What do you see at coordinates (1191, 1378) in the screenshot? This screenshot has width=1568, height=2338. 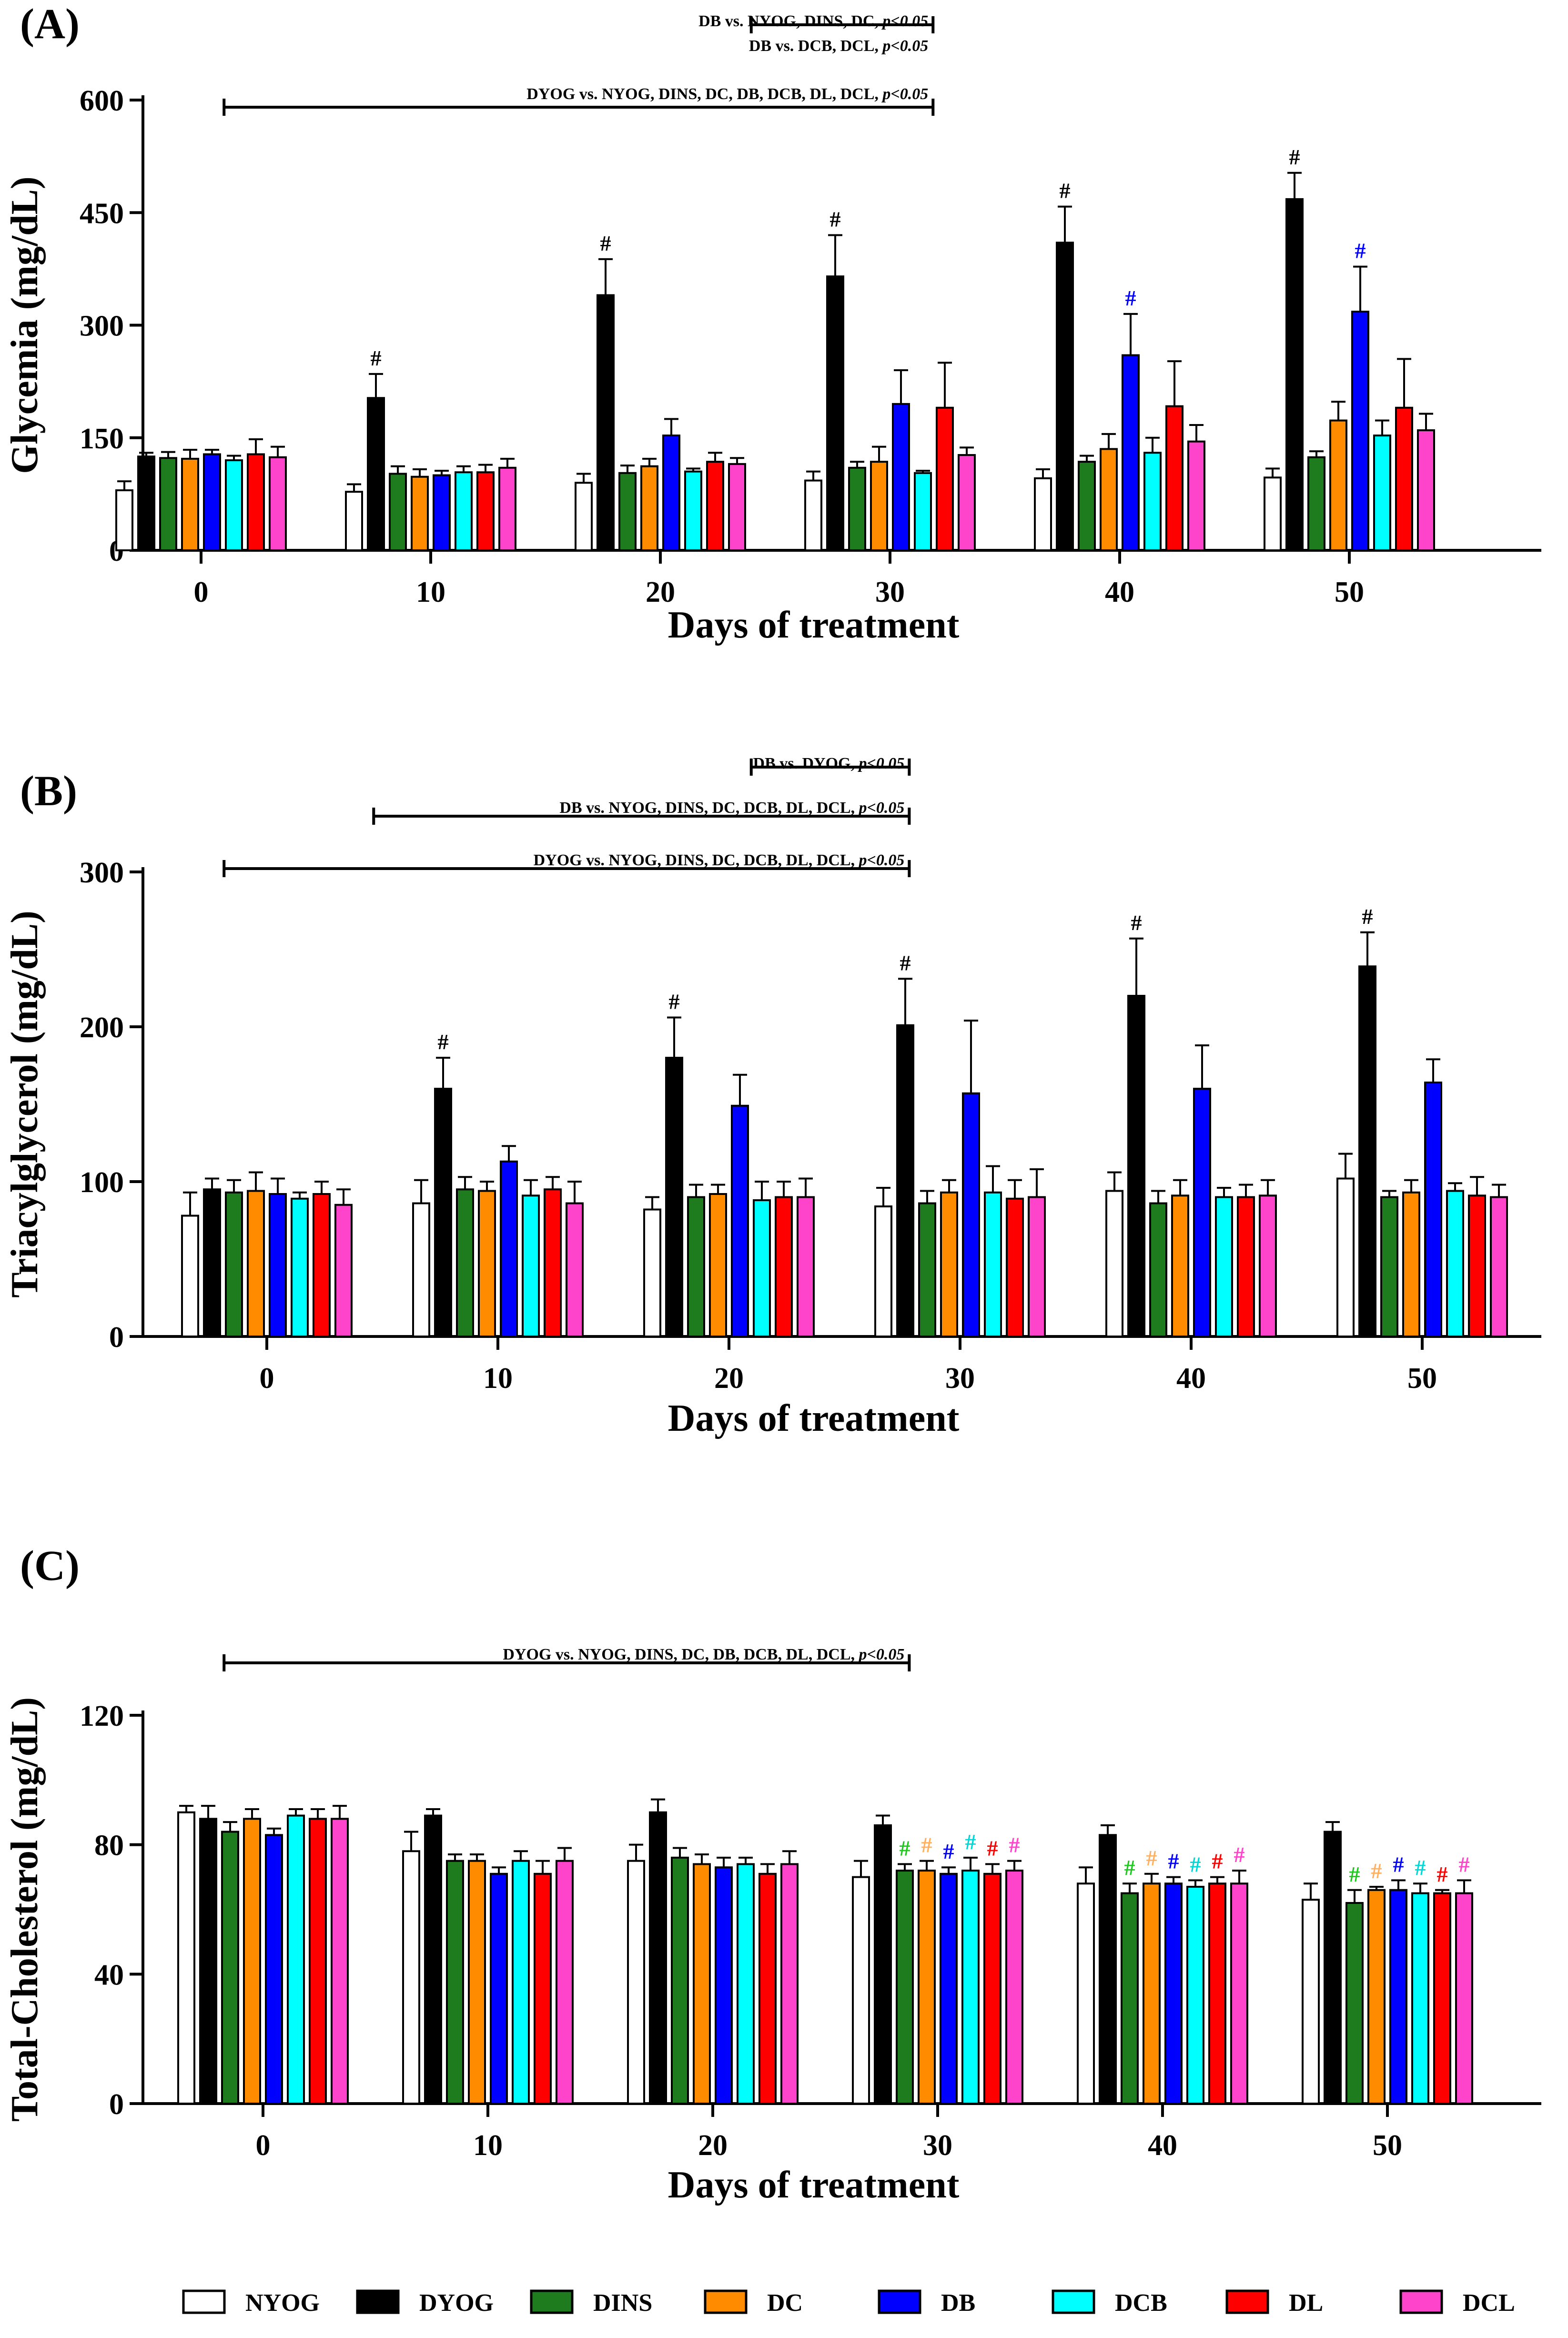 I see `x-tick-label: 40` at bounding box center [1191, 1378].